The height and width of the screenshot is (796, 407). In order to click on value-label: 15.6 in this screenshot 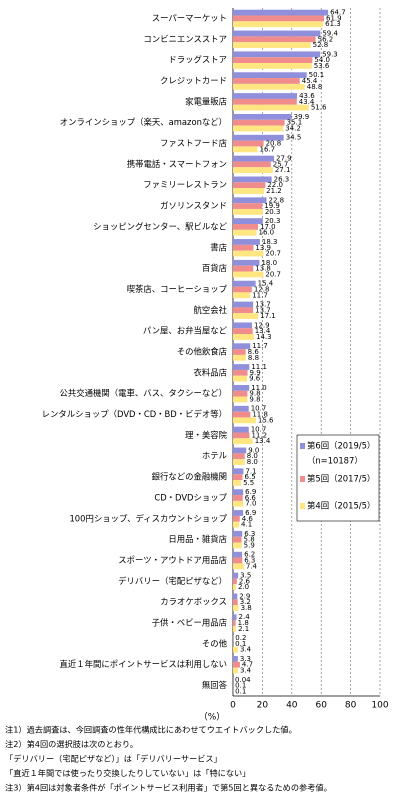, I will do `click(266, 420)`.